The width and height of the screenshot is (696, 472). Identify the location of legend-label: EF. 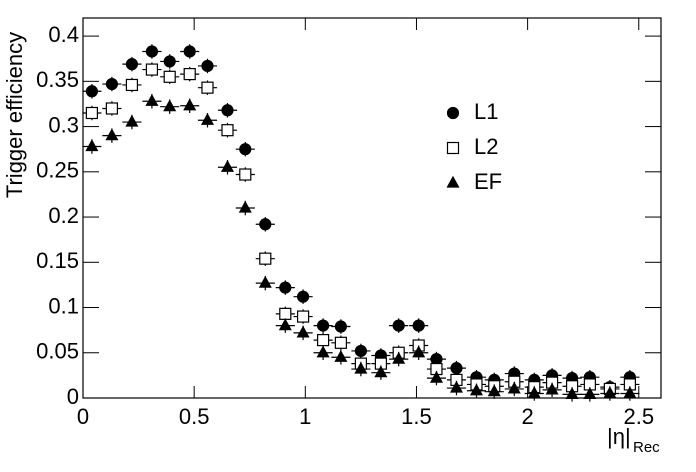
(488, 181).